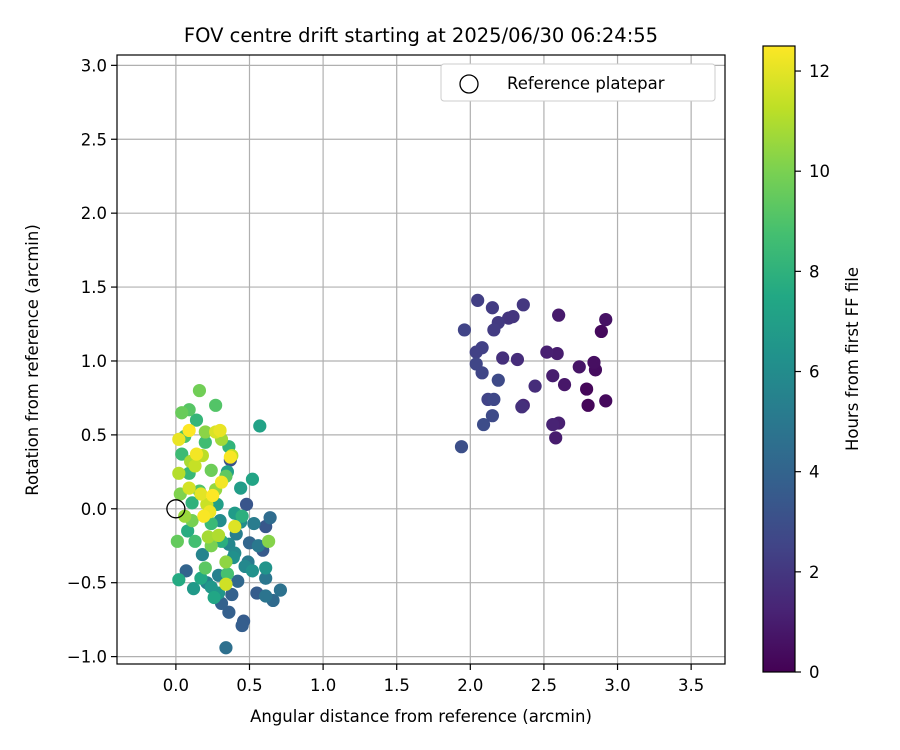 Image resolution: width=900 pixels, height=750 pixels. I want to click on x-axis-ticks: 0.0 0.5 1.0 1.5 2.0 2.5 3.0 3.5, so click(433, 679).